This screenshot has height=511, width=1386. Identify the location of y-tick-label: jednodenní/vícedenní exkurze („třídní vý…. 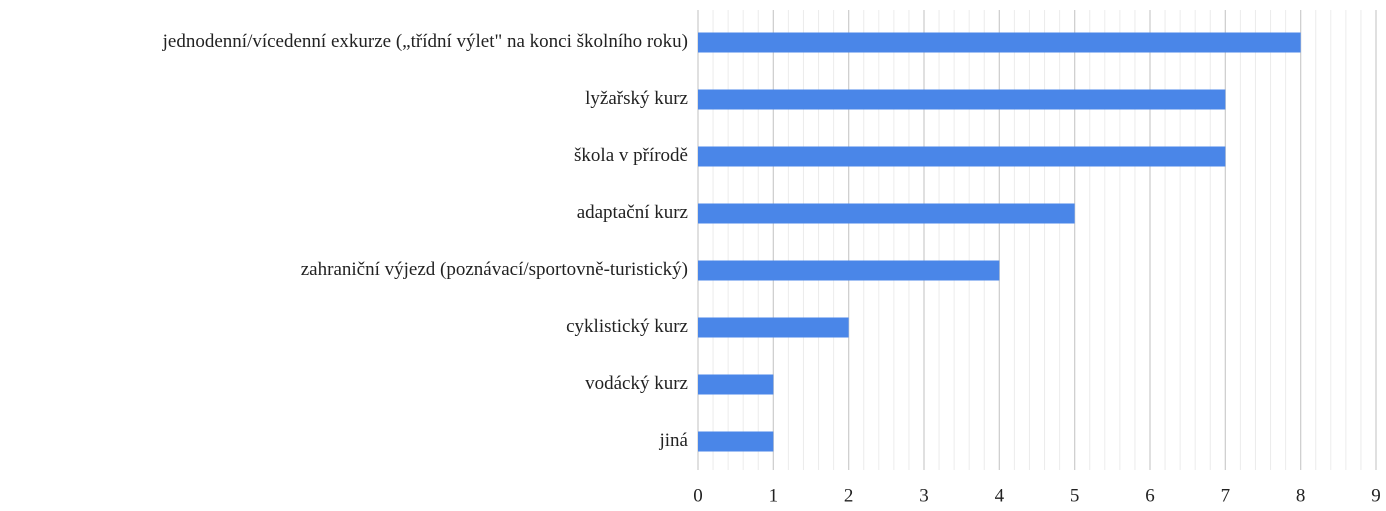
(425, 41).